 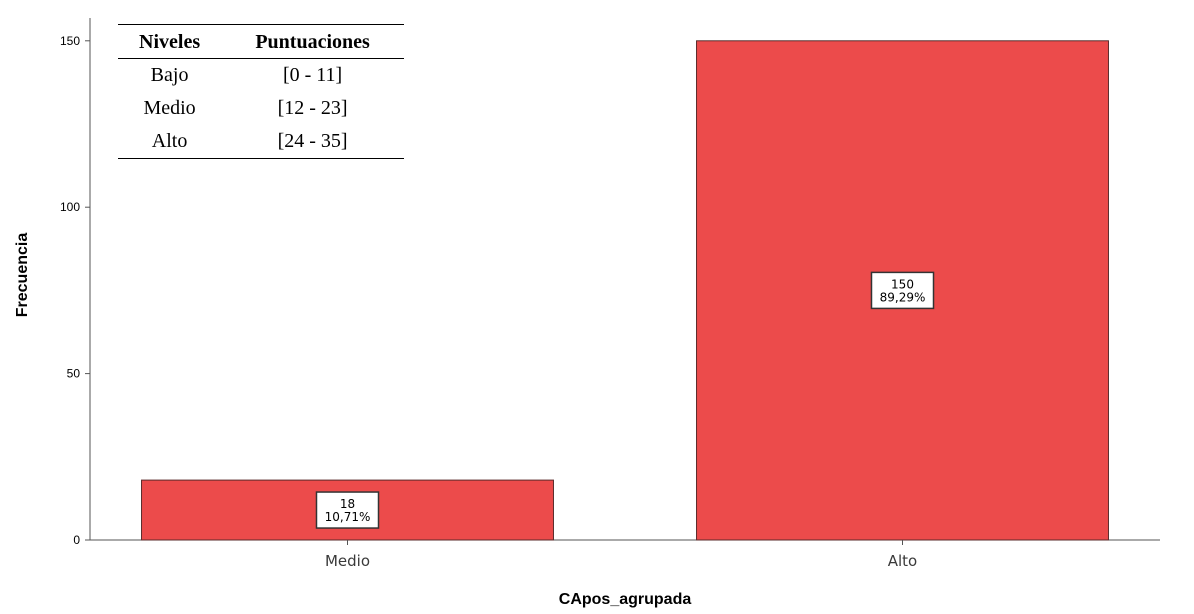 What do you see at coordinates (261, 108) in the screenshot?
I see `levels-table-row: Medio [12 - 23]` at bounding box center [261, 108].